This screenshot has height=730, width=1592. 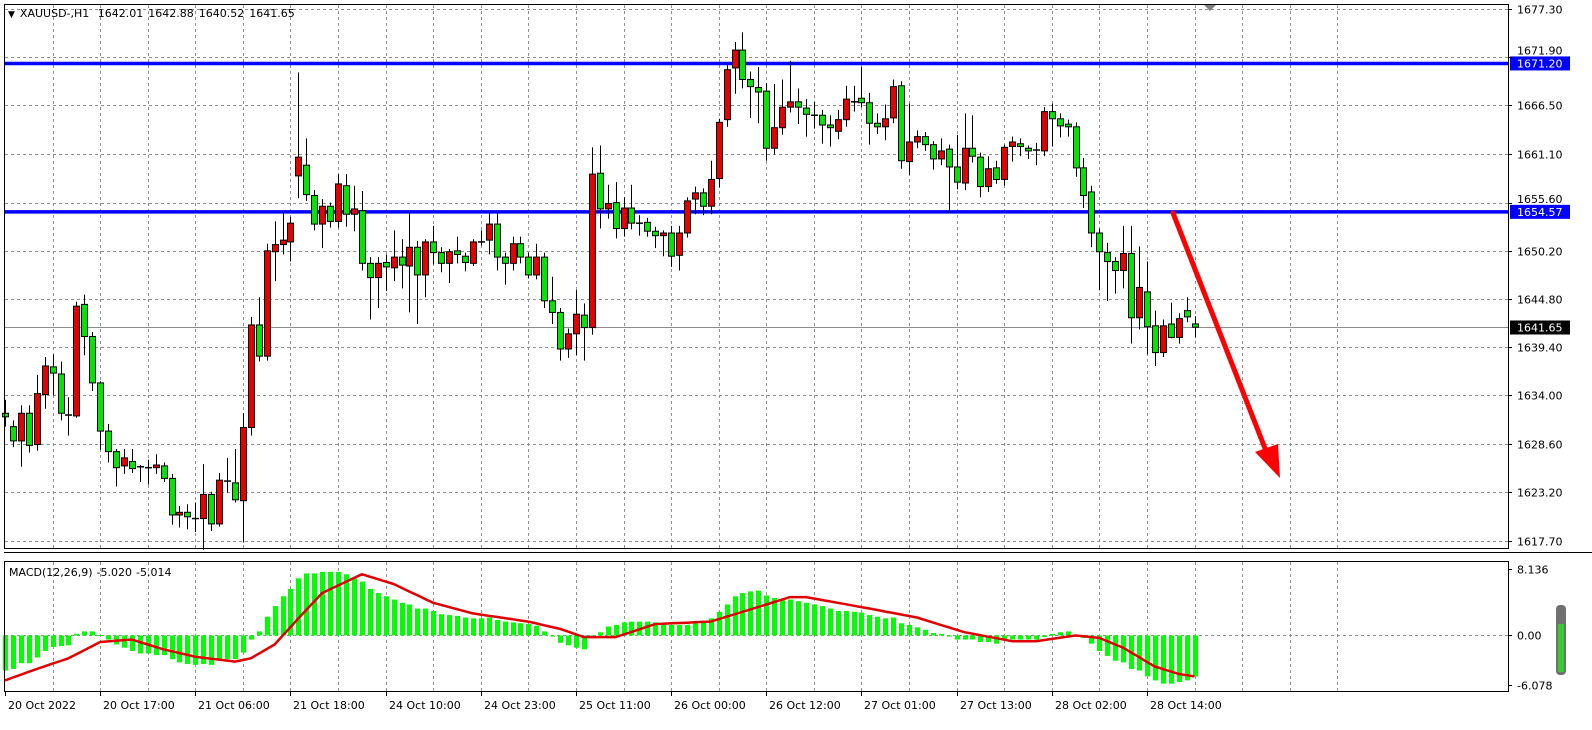 What do you see at coordinates (1540, 493) in the screenshot?
I see `price-tick-label: 1623.20` at bounding box center [1540, 493].